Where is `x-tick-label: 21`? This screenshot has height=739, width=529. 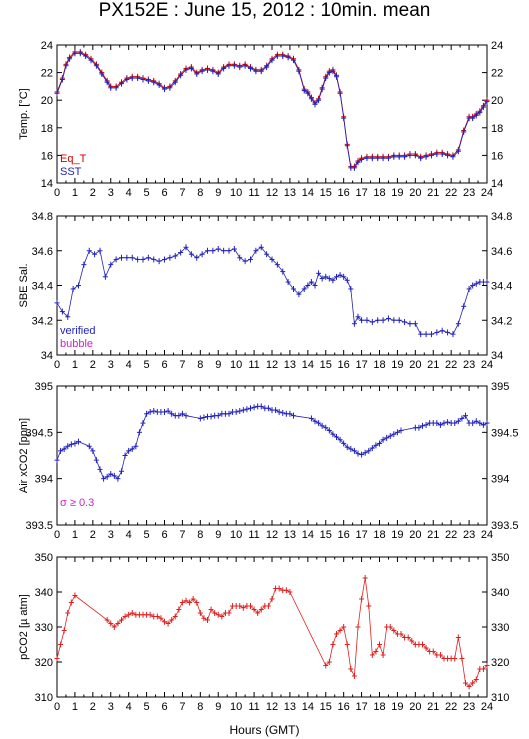
x-tick-label: 21 is located at coordinates (433, 193).